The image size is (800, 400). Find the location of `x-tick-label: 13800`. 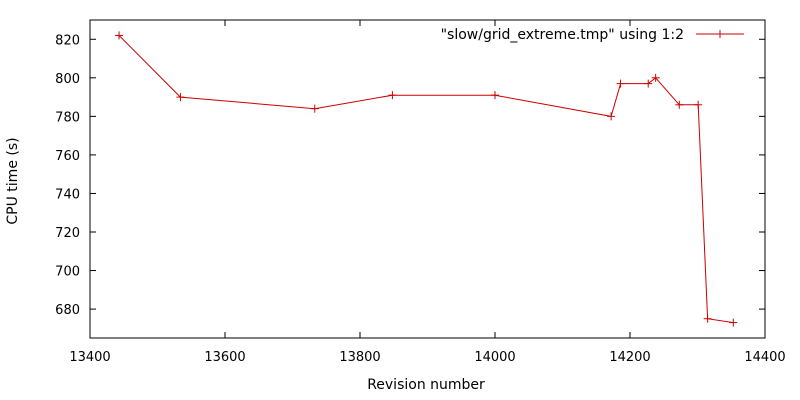

x-tick-label: 13800 is located at coordinates (359, 357).